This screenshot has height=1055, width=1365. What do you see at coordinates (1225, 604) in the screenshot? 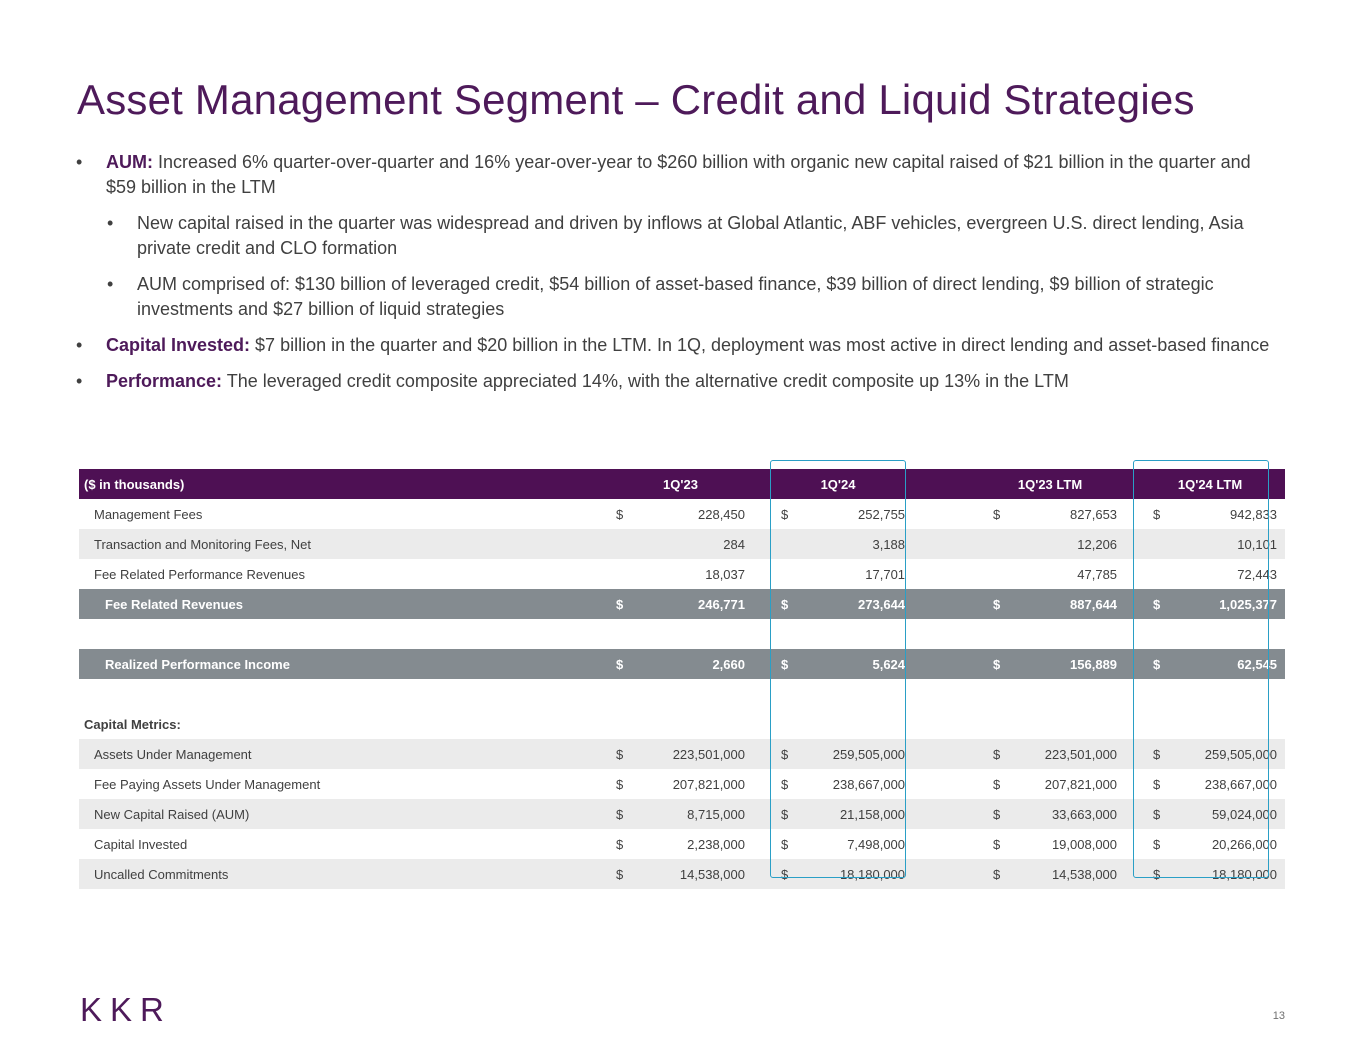
I see `value-1q24-ltm: 1,025,377` at bounding box center [1225, 604].